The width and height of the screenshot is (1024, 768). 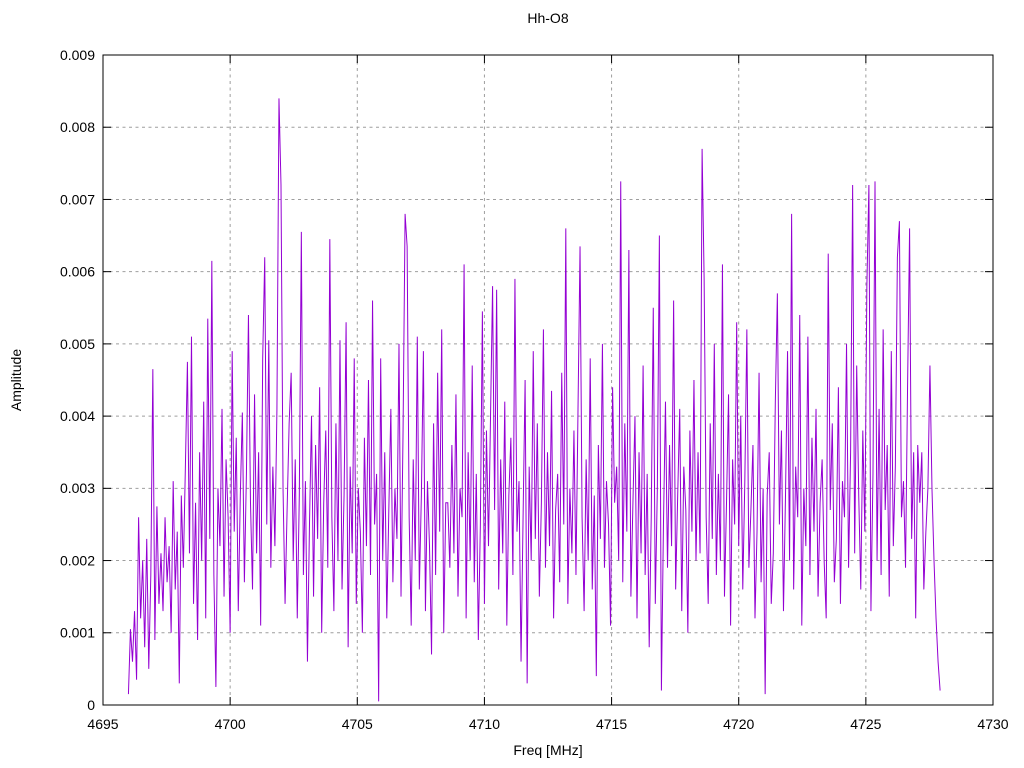 I want to click on y-tick-label: 0.002, so click(x=77, y=560).